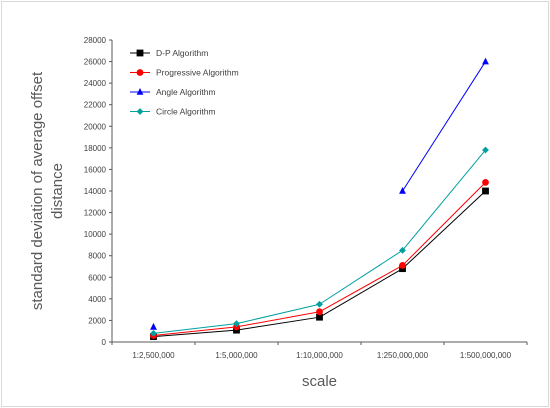 Image resolution: width=550 pixels, height=408 pixels. What do you see at coordinates (57, 191) in the screenshot?
I see `y-axis-title-line-2: distance` at bounding box center [57, 191].